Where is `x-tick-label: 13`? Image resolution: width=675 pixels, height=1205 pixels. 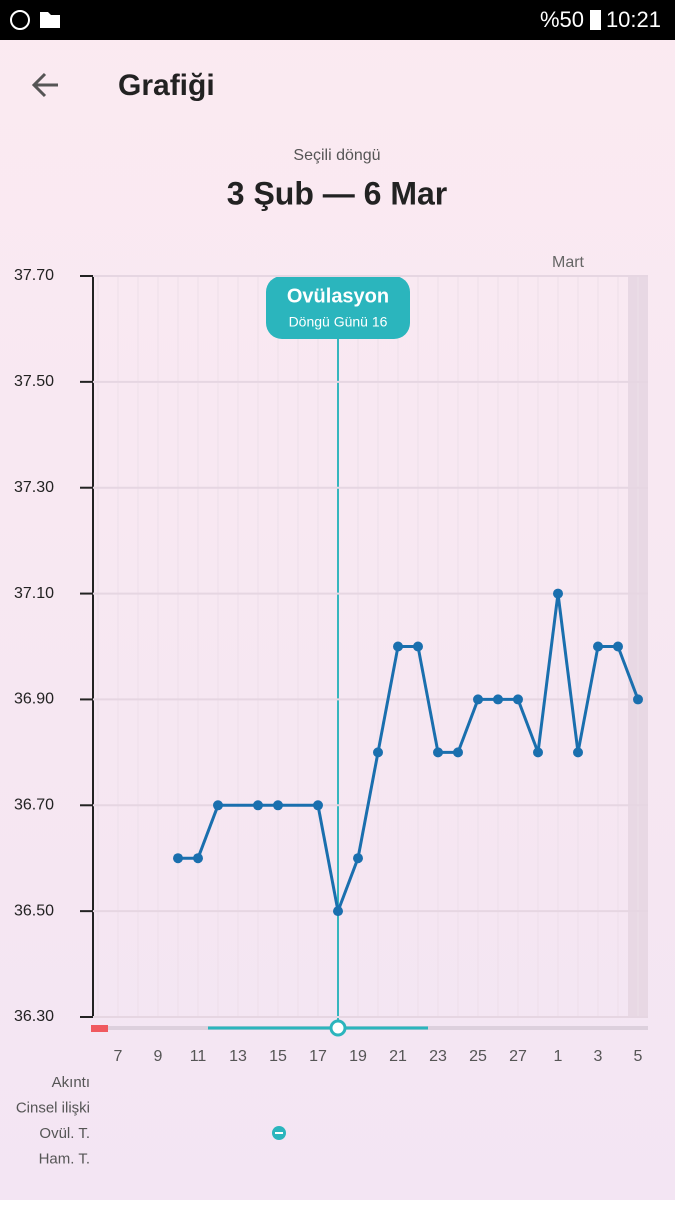 x-tick-label: 13 is located at coordinates (238, 1056).